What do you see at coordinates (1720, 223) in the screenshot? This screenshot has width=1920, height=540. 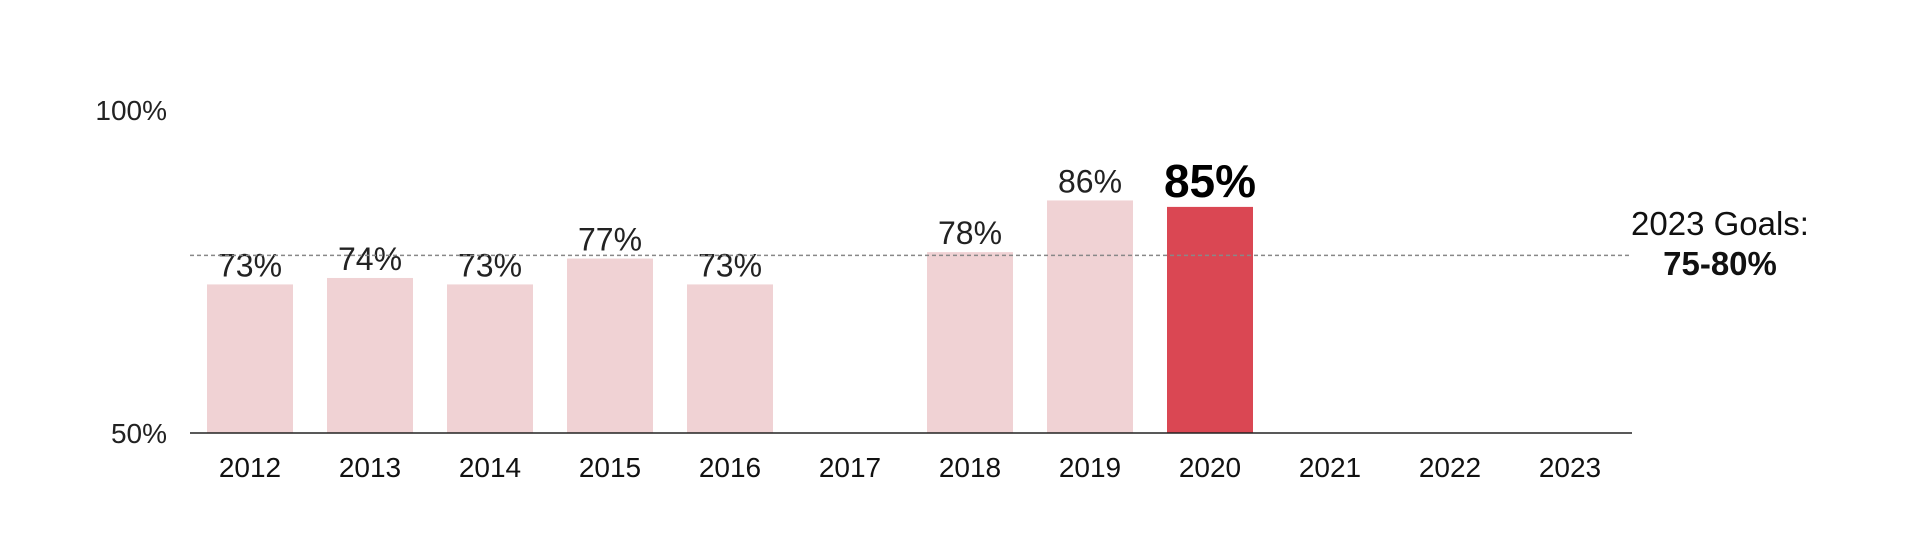 I see `goal-title: 2023 Goals:` at bounding box center [1720, 223].